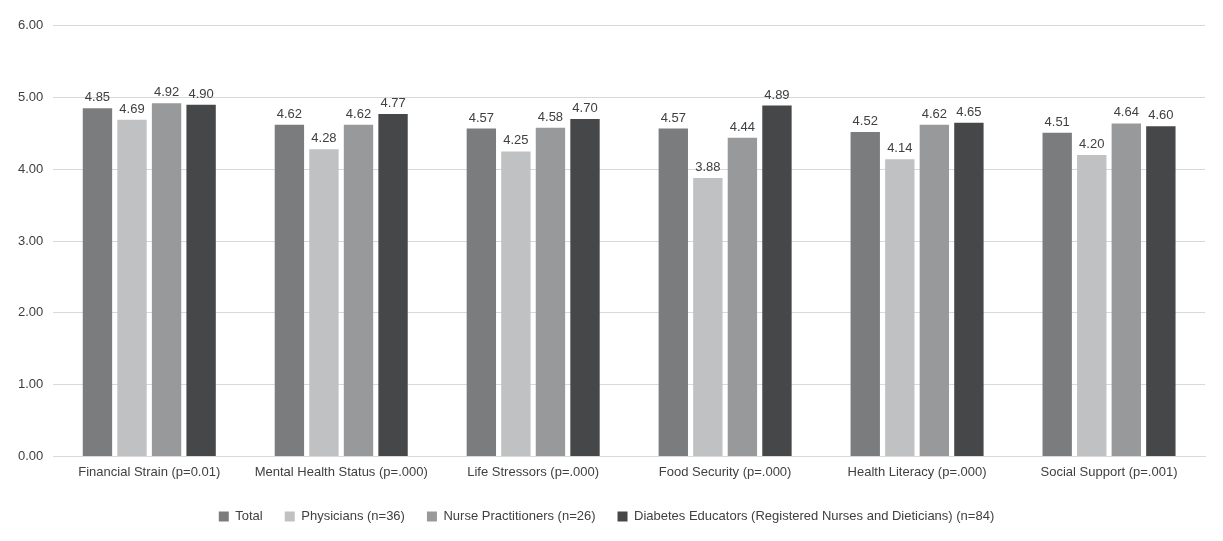 Image resolution: width=1223 pixels, height=541 pixels. Describe the element at coordinates (550, 116) in the screenshot. I see `data-label: 4.58` at that location.